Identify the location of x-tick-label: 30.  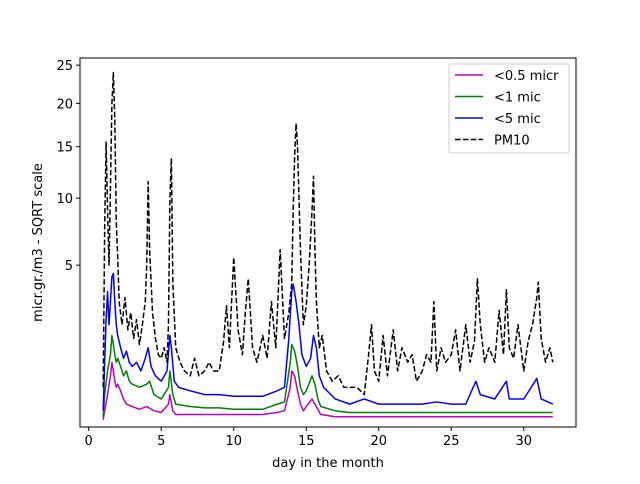
(524, 441).